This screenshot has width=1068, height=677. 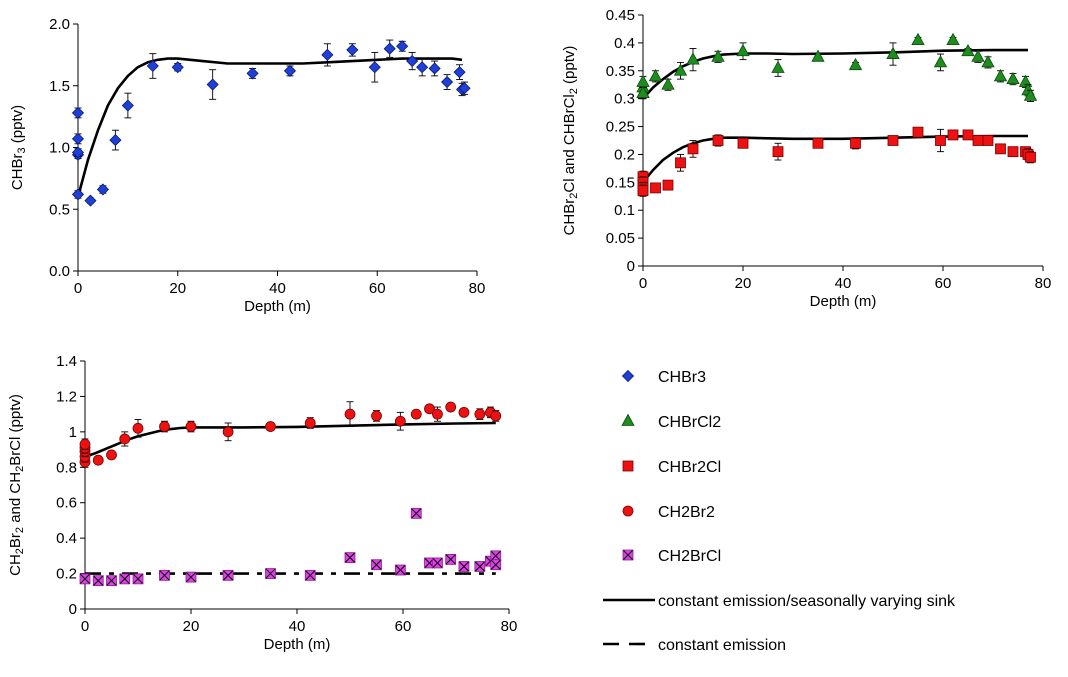 What do you see at coordinates (620, 127) in the screenshot?
I see `y-tick-label: 0.25` at bounding box center [620, 127].